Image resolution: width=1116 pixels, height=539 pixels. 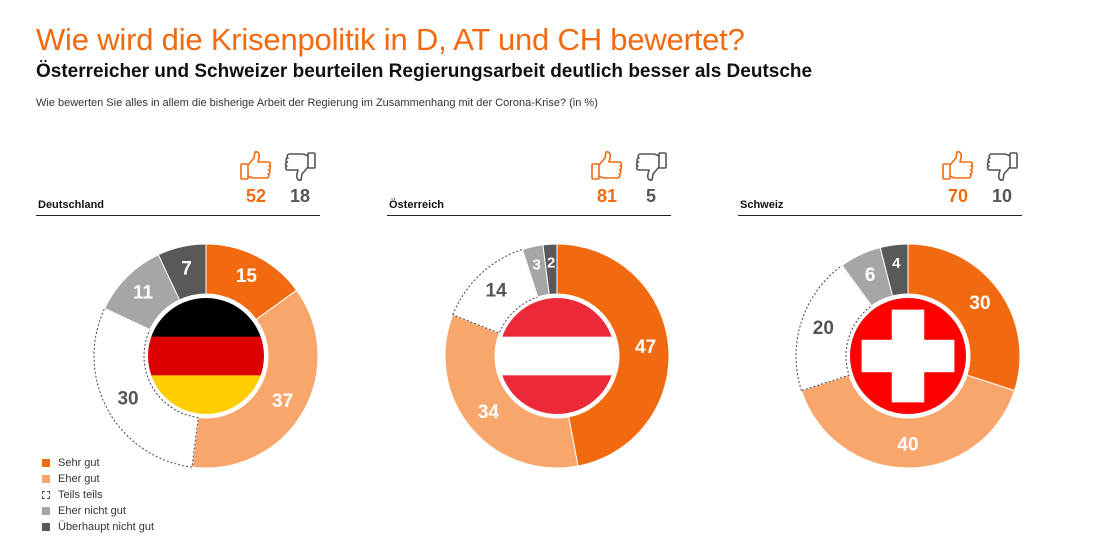 I want to click on data-label: 7, so click(x=186, y=269).